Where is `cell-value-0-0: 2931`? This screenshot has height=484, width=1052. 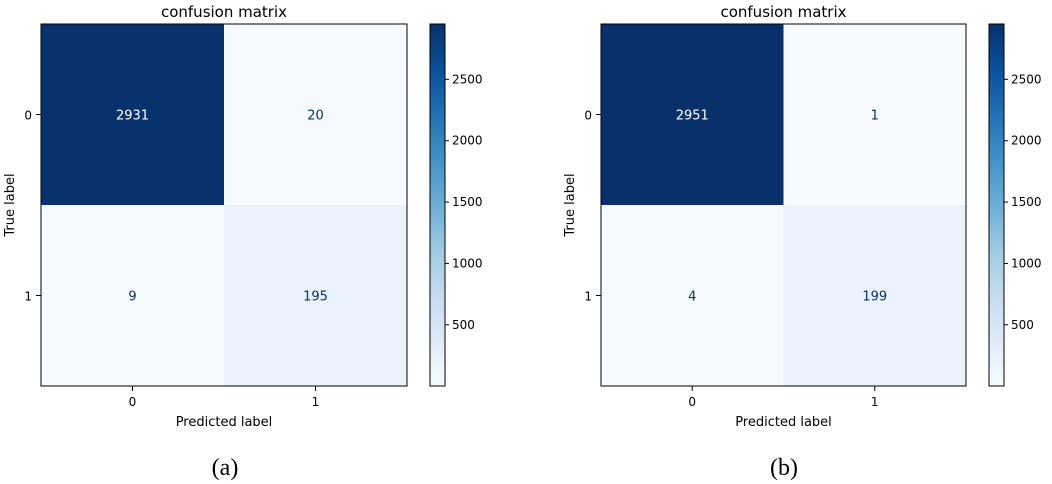 cell-value-0-0: 2931 is located at coordinates (132, 116).